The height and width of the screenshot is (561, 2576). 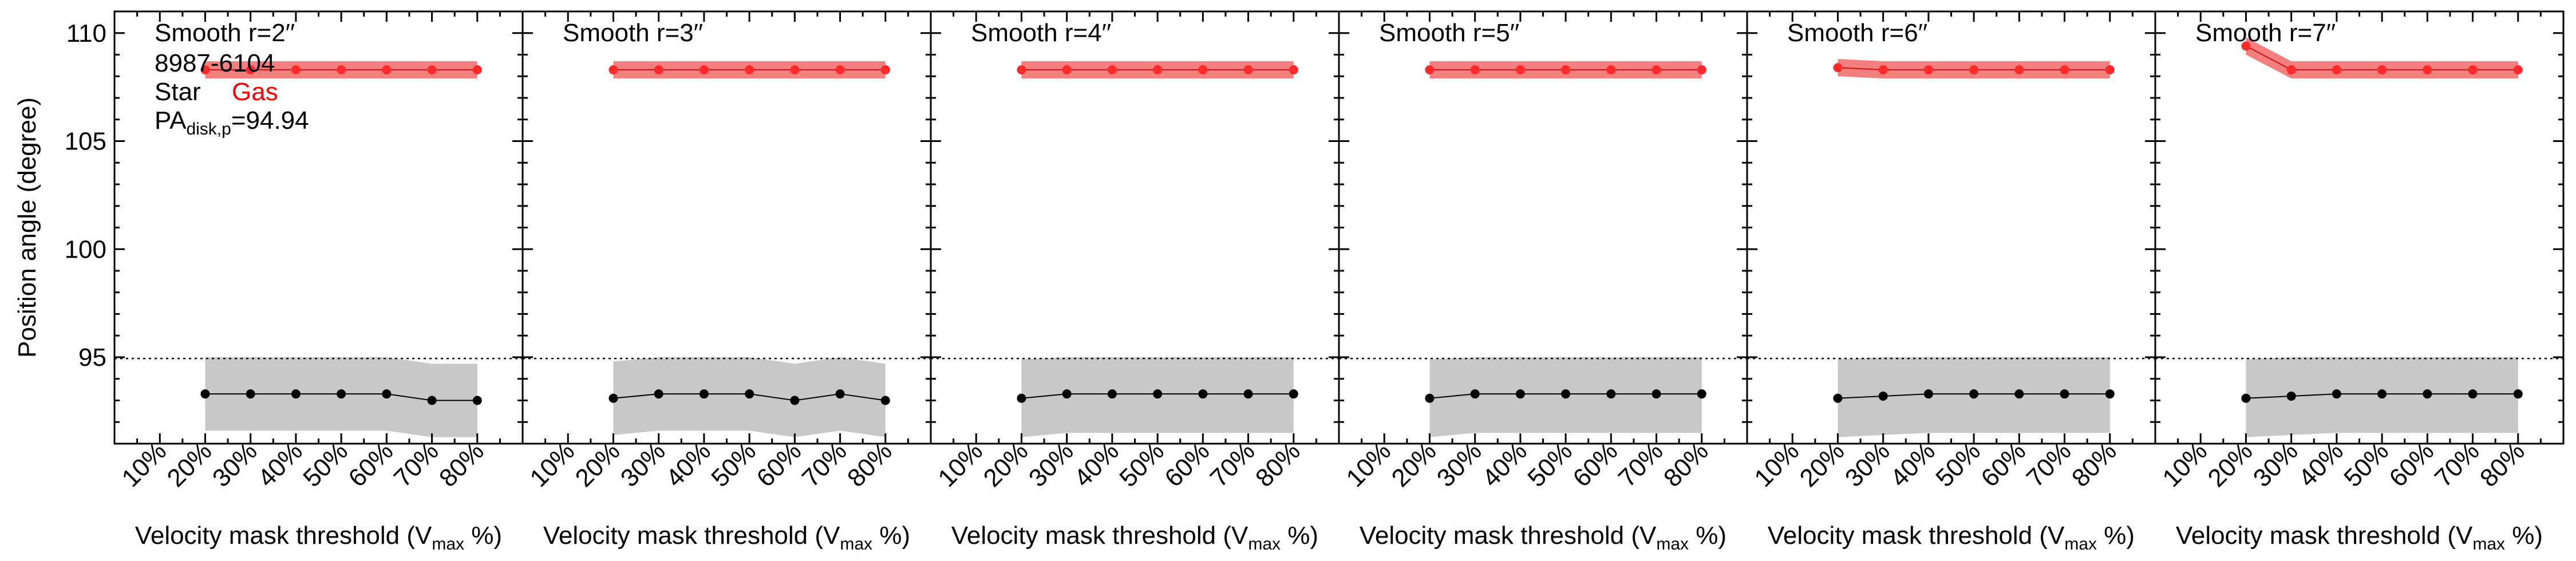 What do you see at coordinates (178, 92) in the screenshot?
I see `legend-star-label: Star` at bounding box center [178, 92].